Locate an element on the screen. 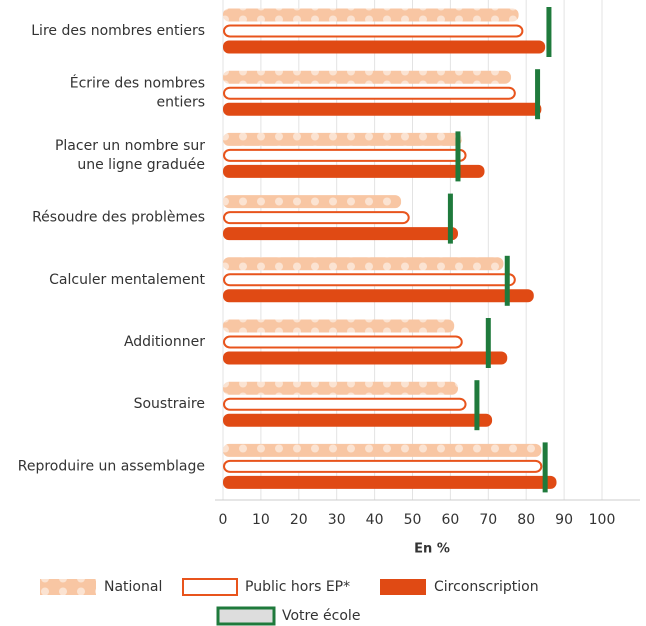 This screenshot has height=626, width=646. category-label: Additionner is located at coordinates (164, 342).